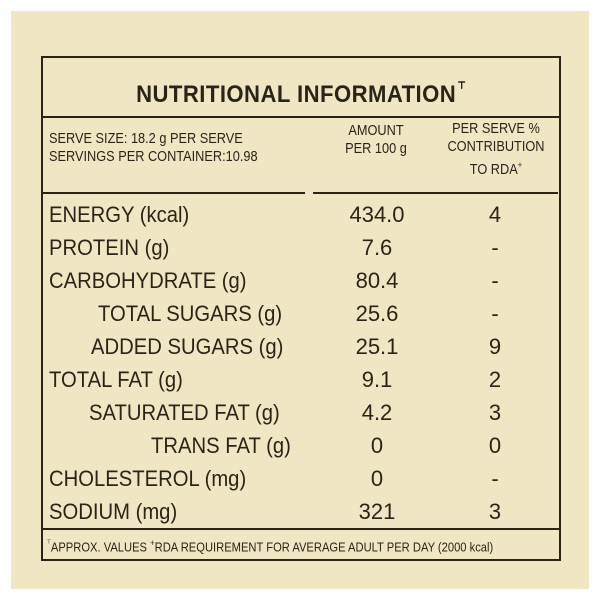  I want to click on table-row: PROTEIN (g) 7.6 -, so click(301, 247).